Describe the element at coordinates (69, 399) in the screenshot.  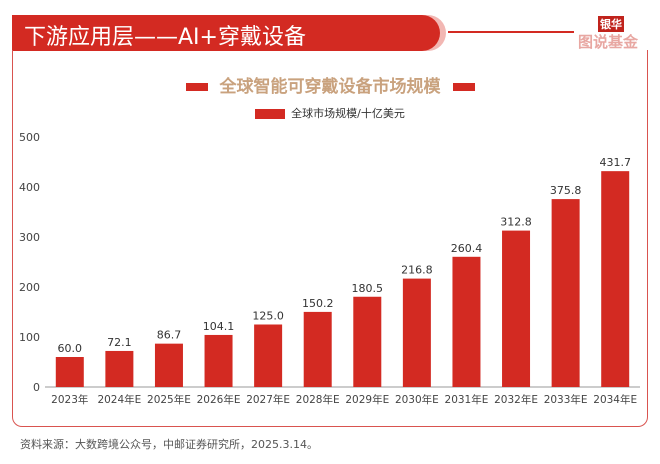
I see `x-tick-label: 2023年` at that location.